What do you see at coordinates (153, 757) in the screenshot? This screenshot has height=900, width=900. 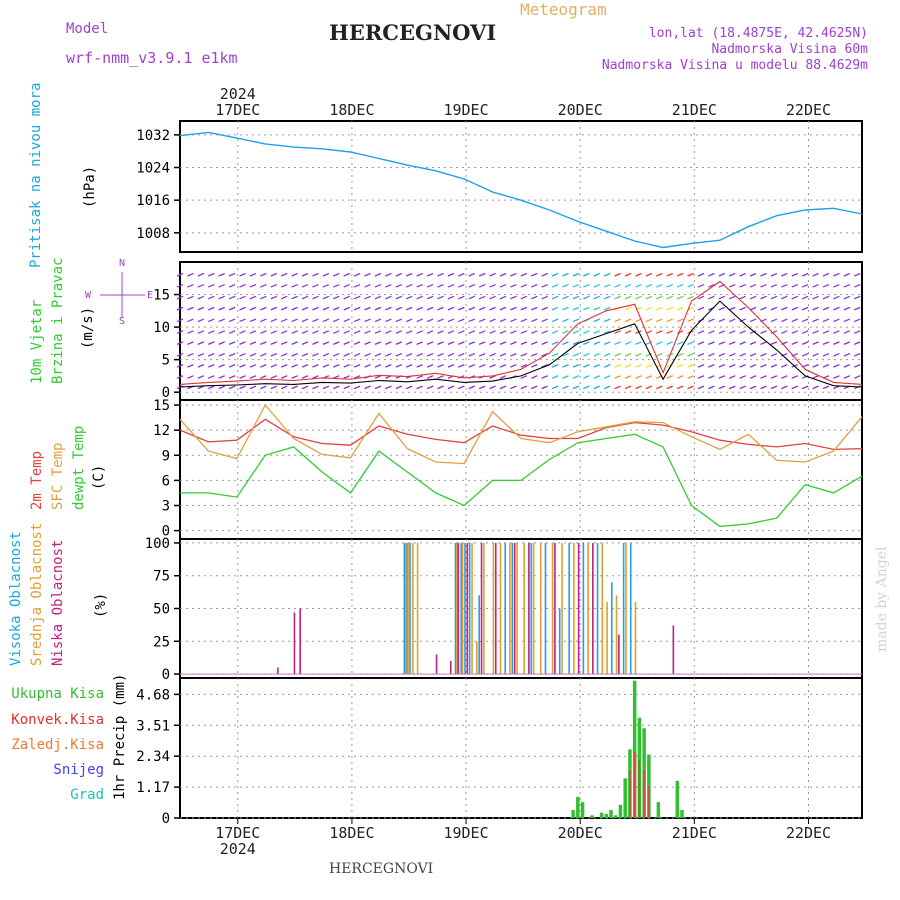 I see `y-tick-label: 2.34` at bounding box center [153, 757].